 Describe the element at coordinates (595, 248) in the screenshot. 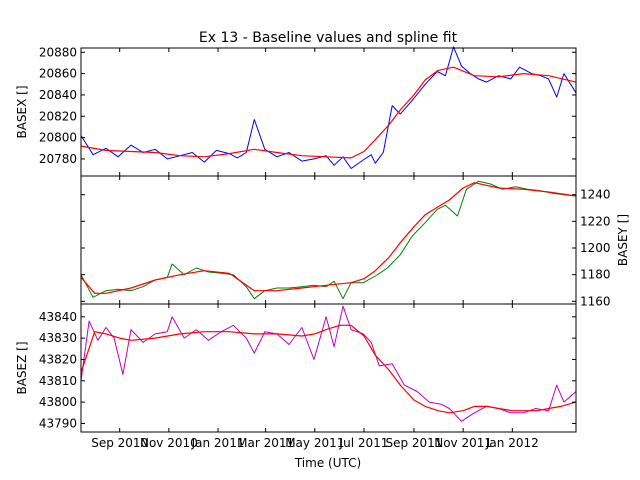

I see `y-tick-label: 1200` at that location.